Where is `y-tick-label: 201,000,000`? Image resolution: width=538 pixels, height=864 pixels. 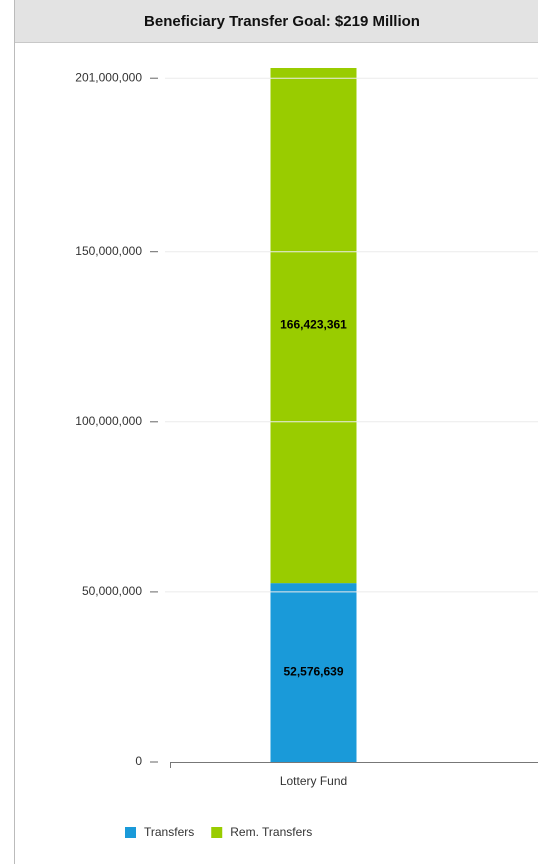 y-tick-label: 201,000,000 is located at coordinates (108, 77).